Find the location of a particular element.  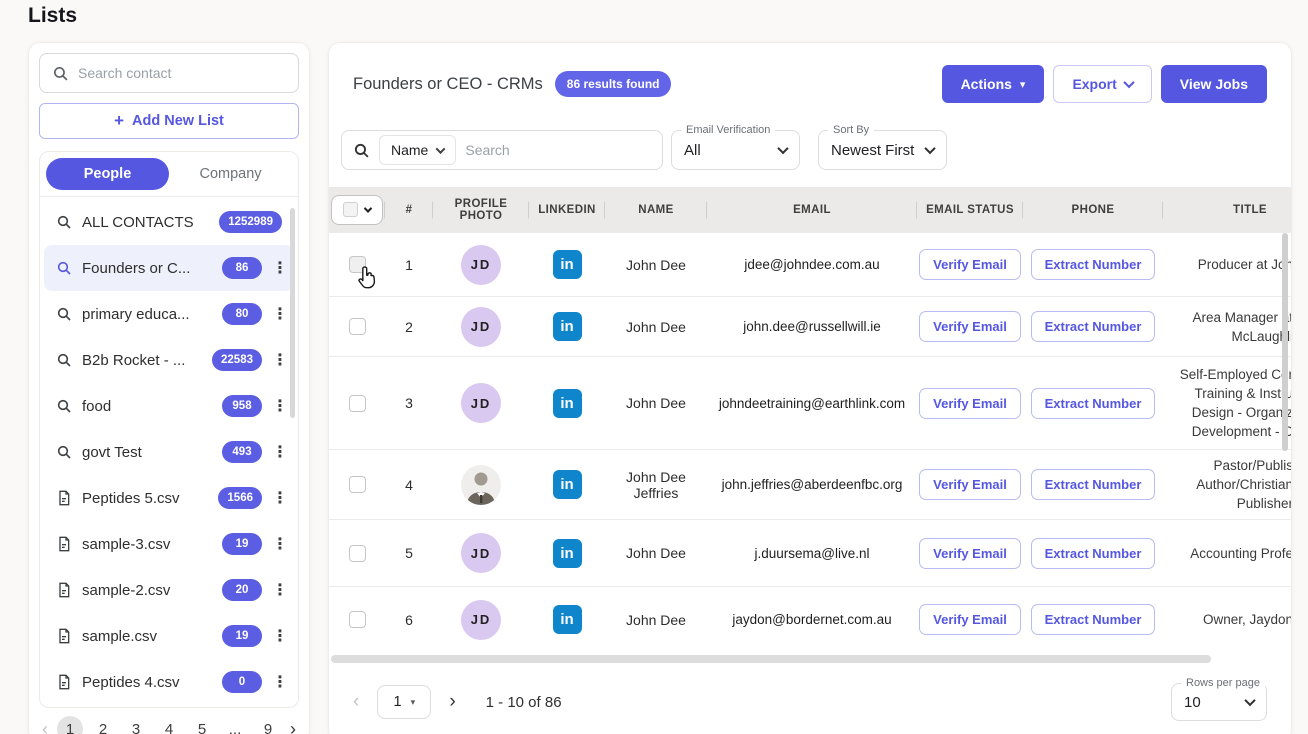

sidebar-item-sample: sample.csv 19 ⋮ is located at coordinates (169, 636).